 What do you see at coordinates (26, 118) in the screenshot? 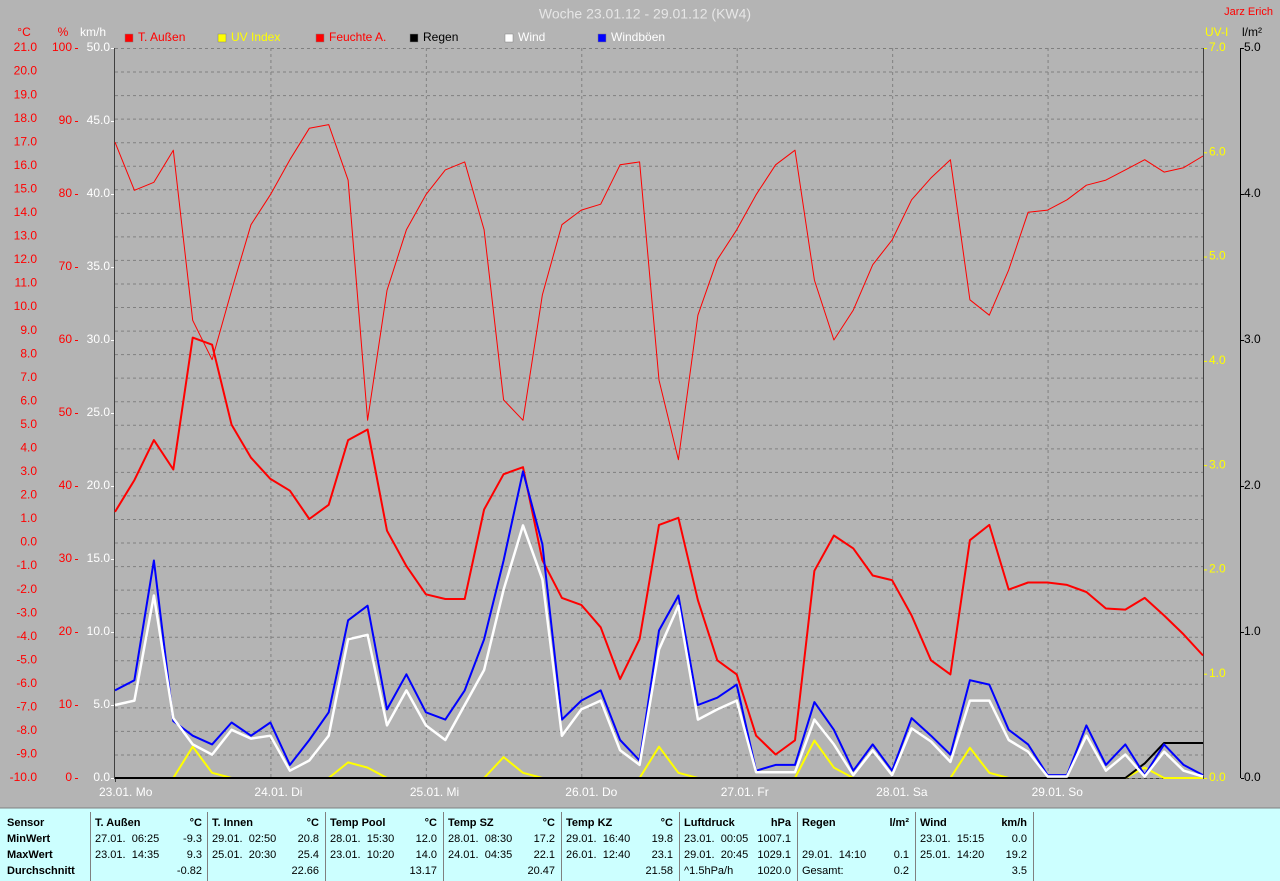
I see `y-tick-label: 18.0` at bounding box center [26, 118].